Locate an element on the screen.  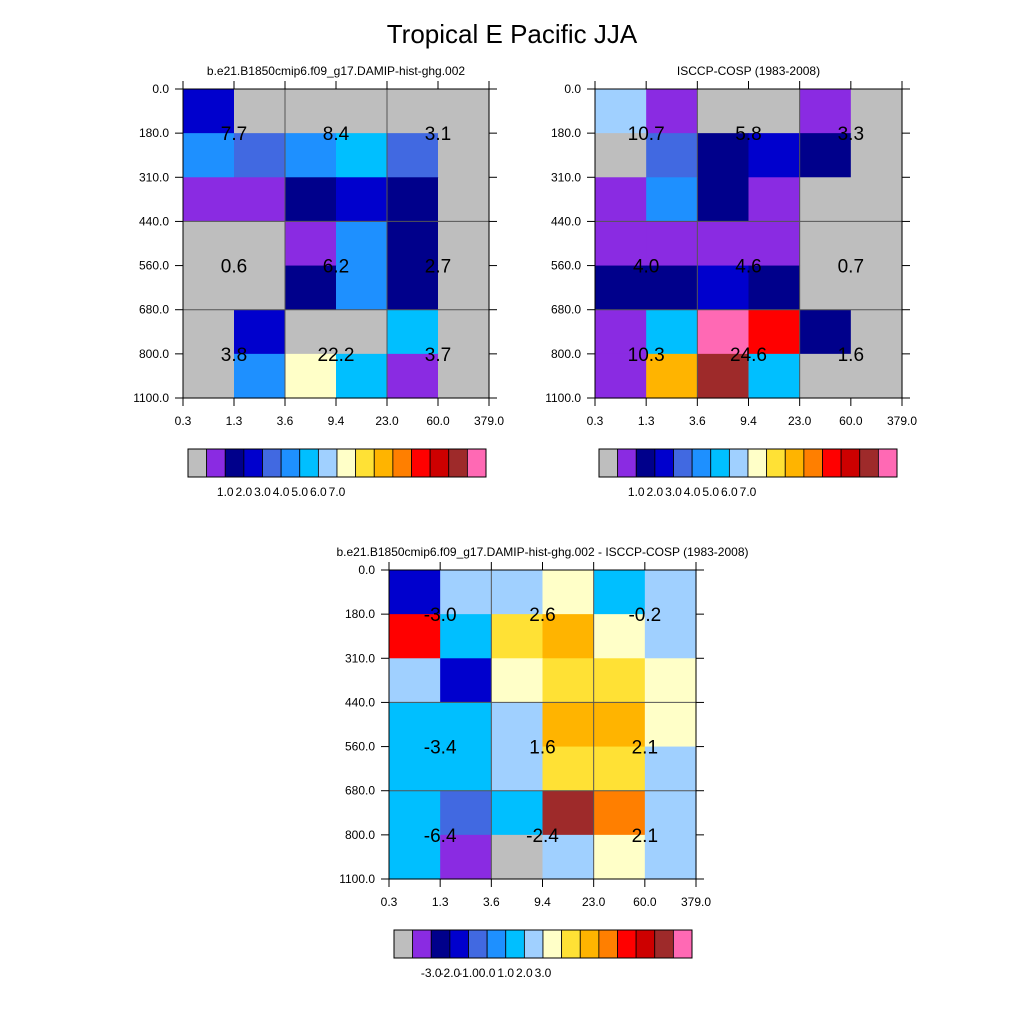
x-tick-label: 1.3 is located at coordinates (234, 421).